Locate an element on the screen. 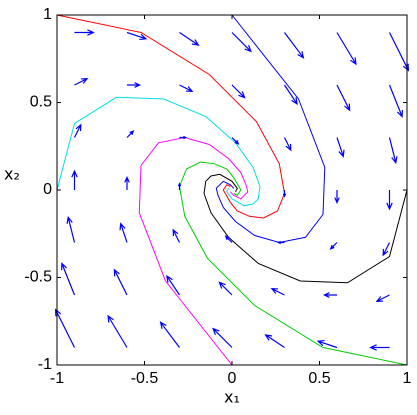 This screenshot has width=417, height=415. y-tick-label: 1 is located at coordinates (47, 14).